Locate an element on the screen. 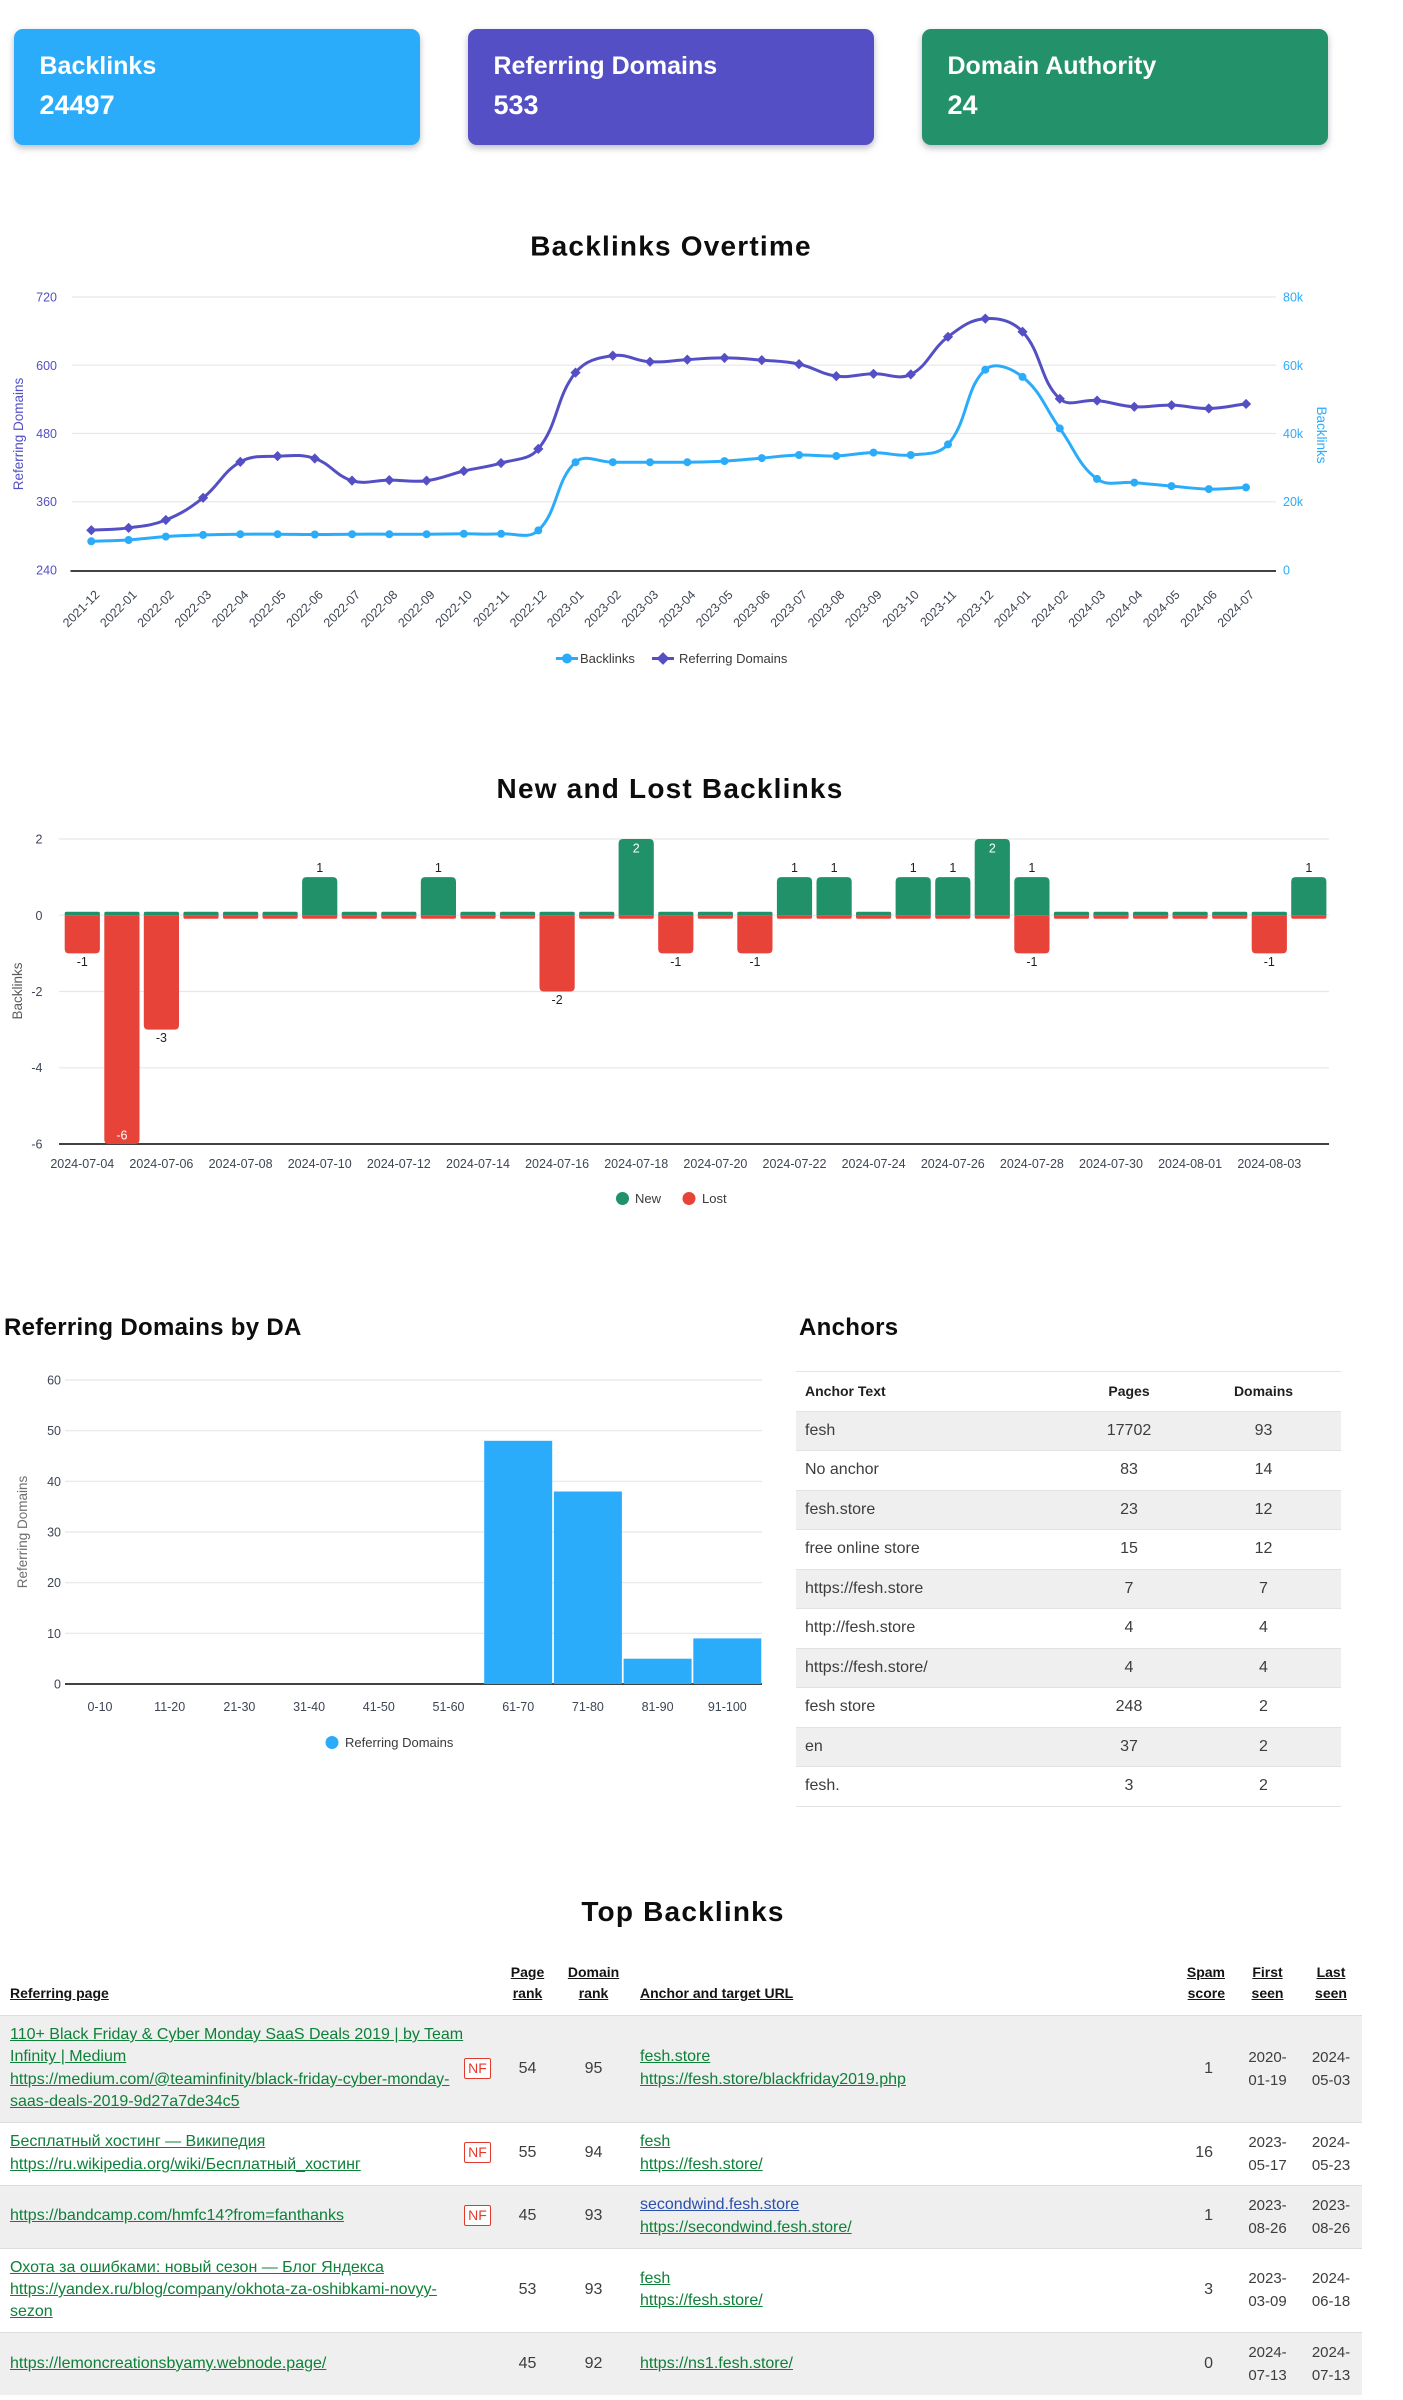 The height and width of the screenshot is (2400, 1403). svg-text: New is located at coordinates (648, 1198).